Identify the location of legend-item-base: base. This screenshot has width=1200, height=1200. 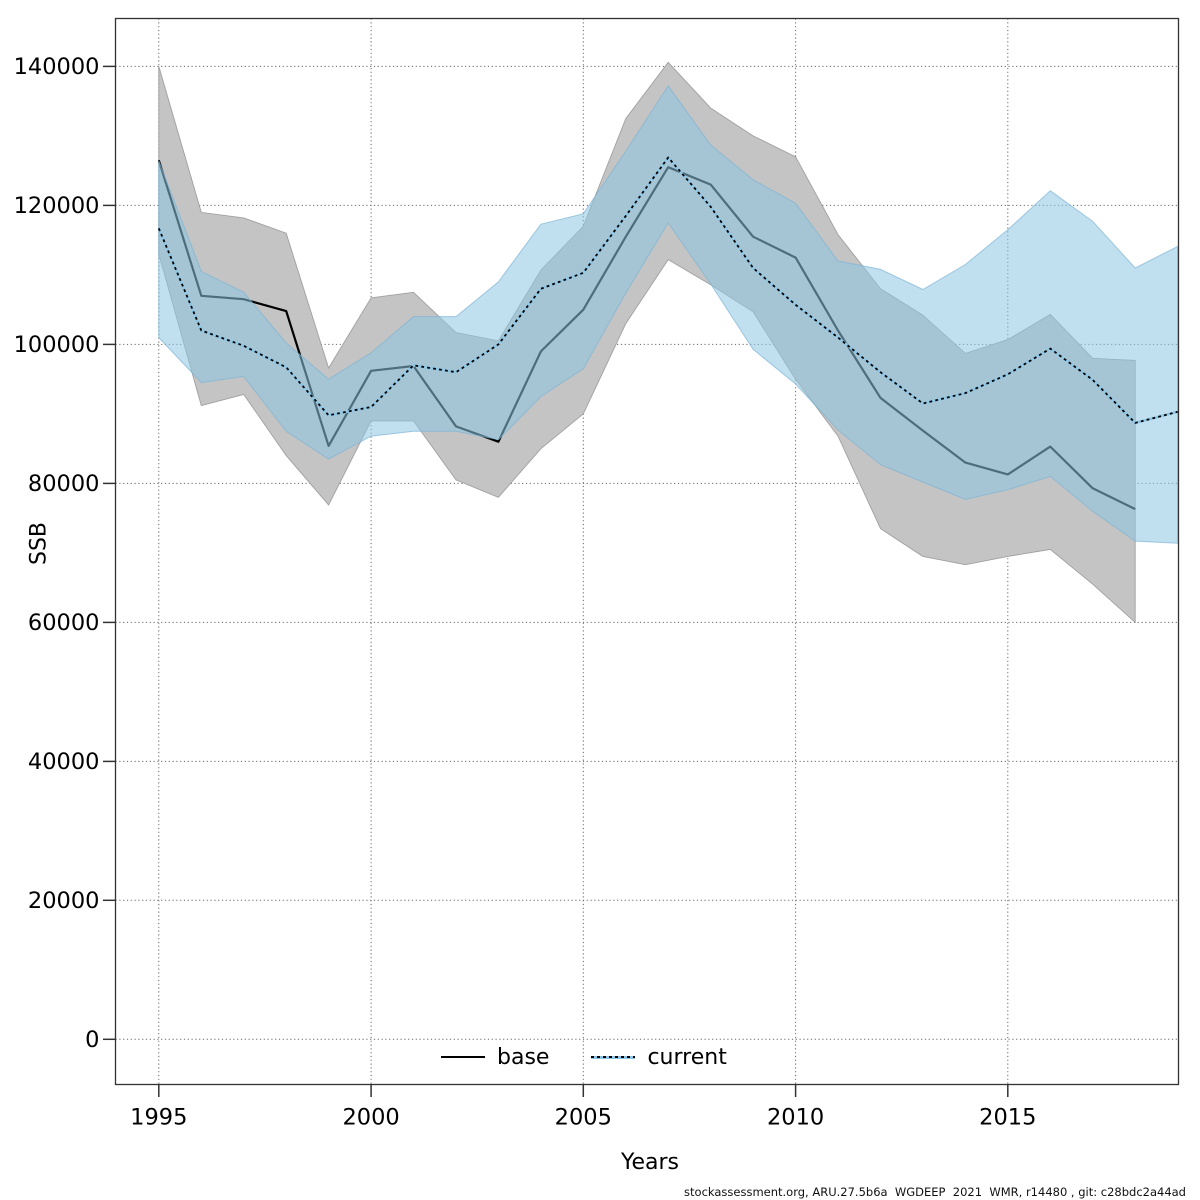
(495, 1057).